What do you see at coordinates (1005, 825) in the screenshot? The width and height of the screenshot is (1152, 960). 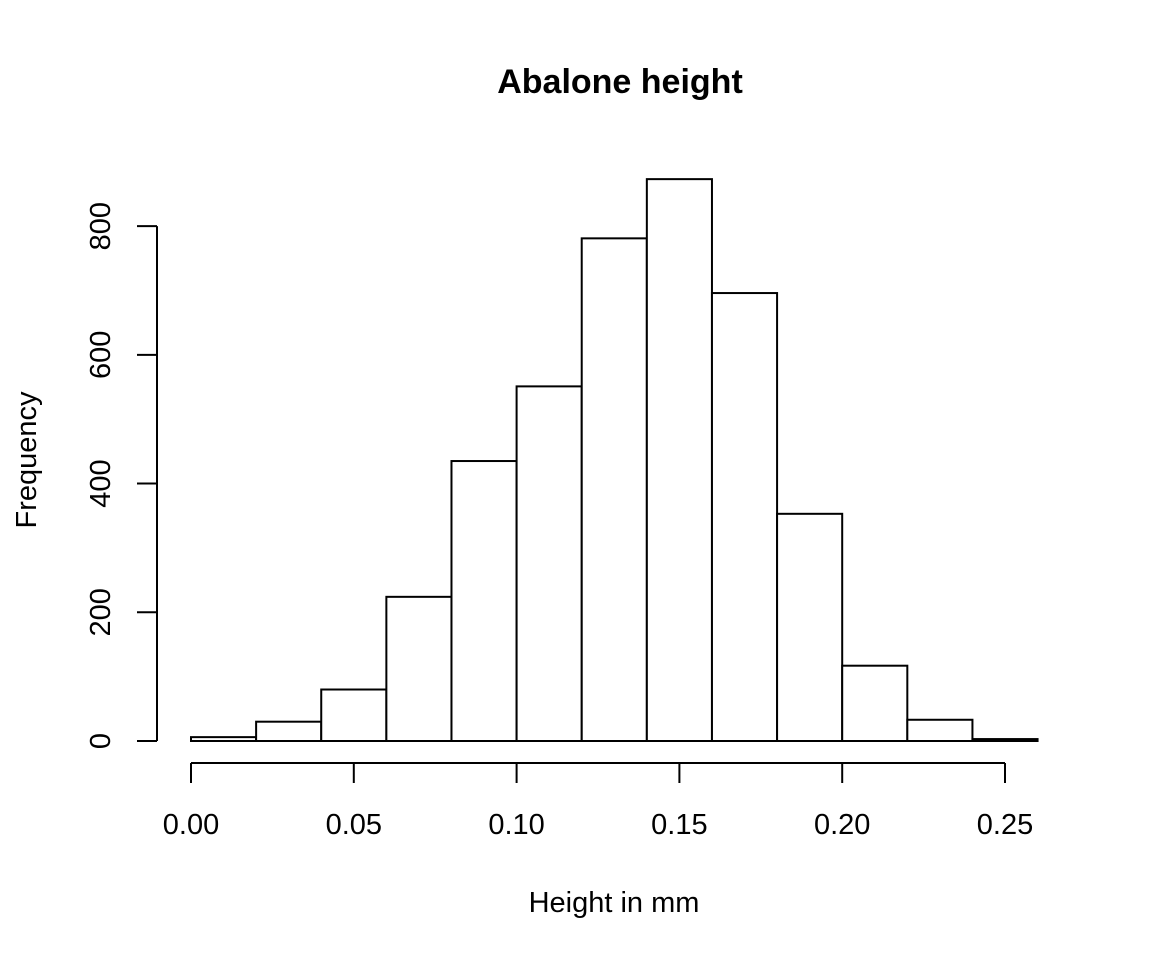 I see `x-tick-label-5: 0.25` at bounding box center [1005, 825].